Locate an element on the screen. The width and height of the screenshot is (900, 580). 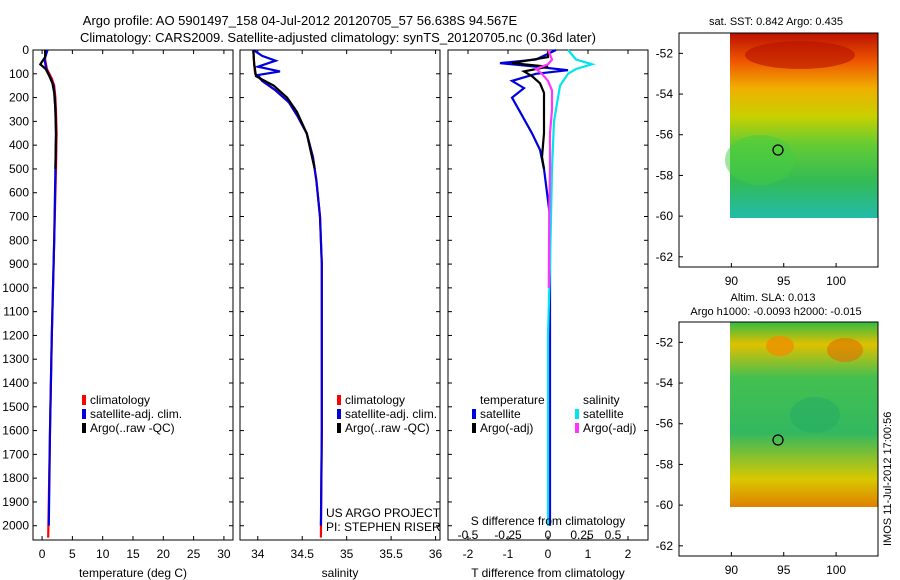
sla-lat-tick-label: -58 is located at coordinates (665, 464).